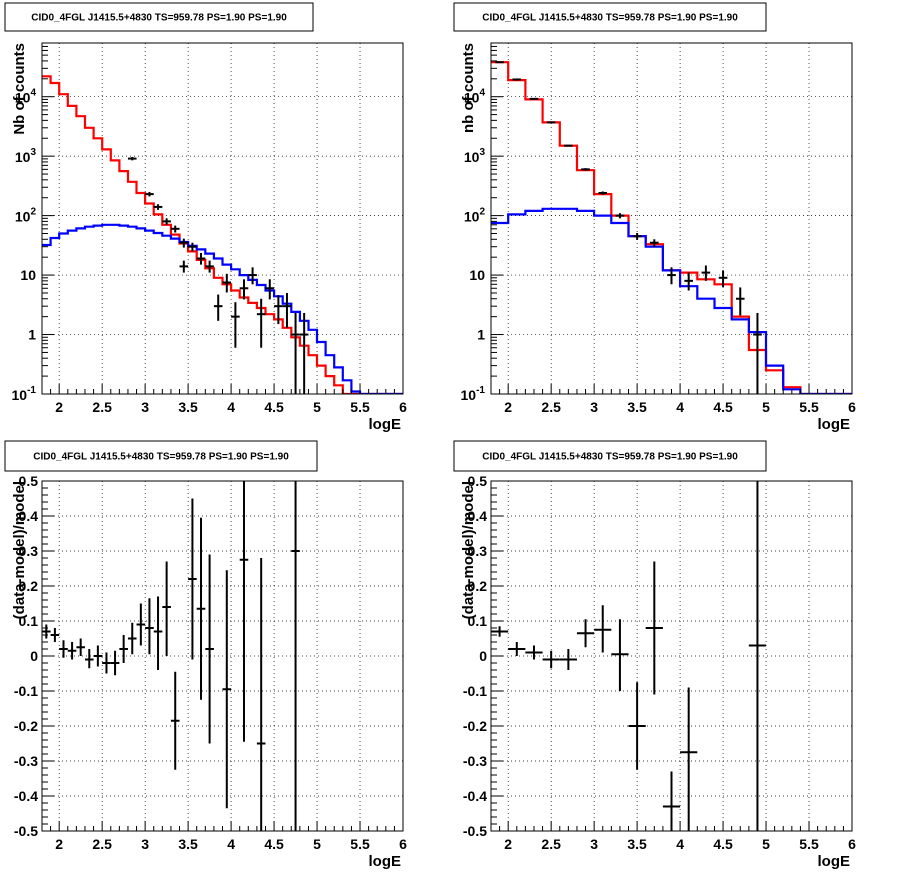  Describe the element at coordinates (671, 300) in the screenshot. I see `model-histogram-source` at that location.